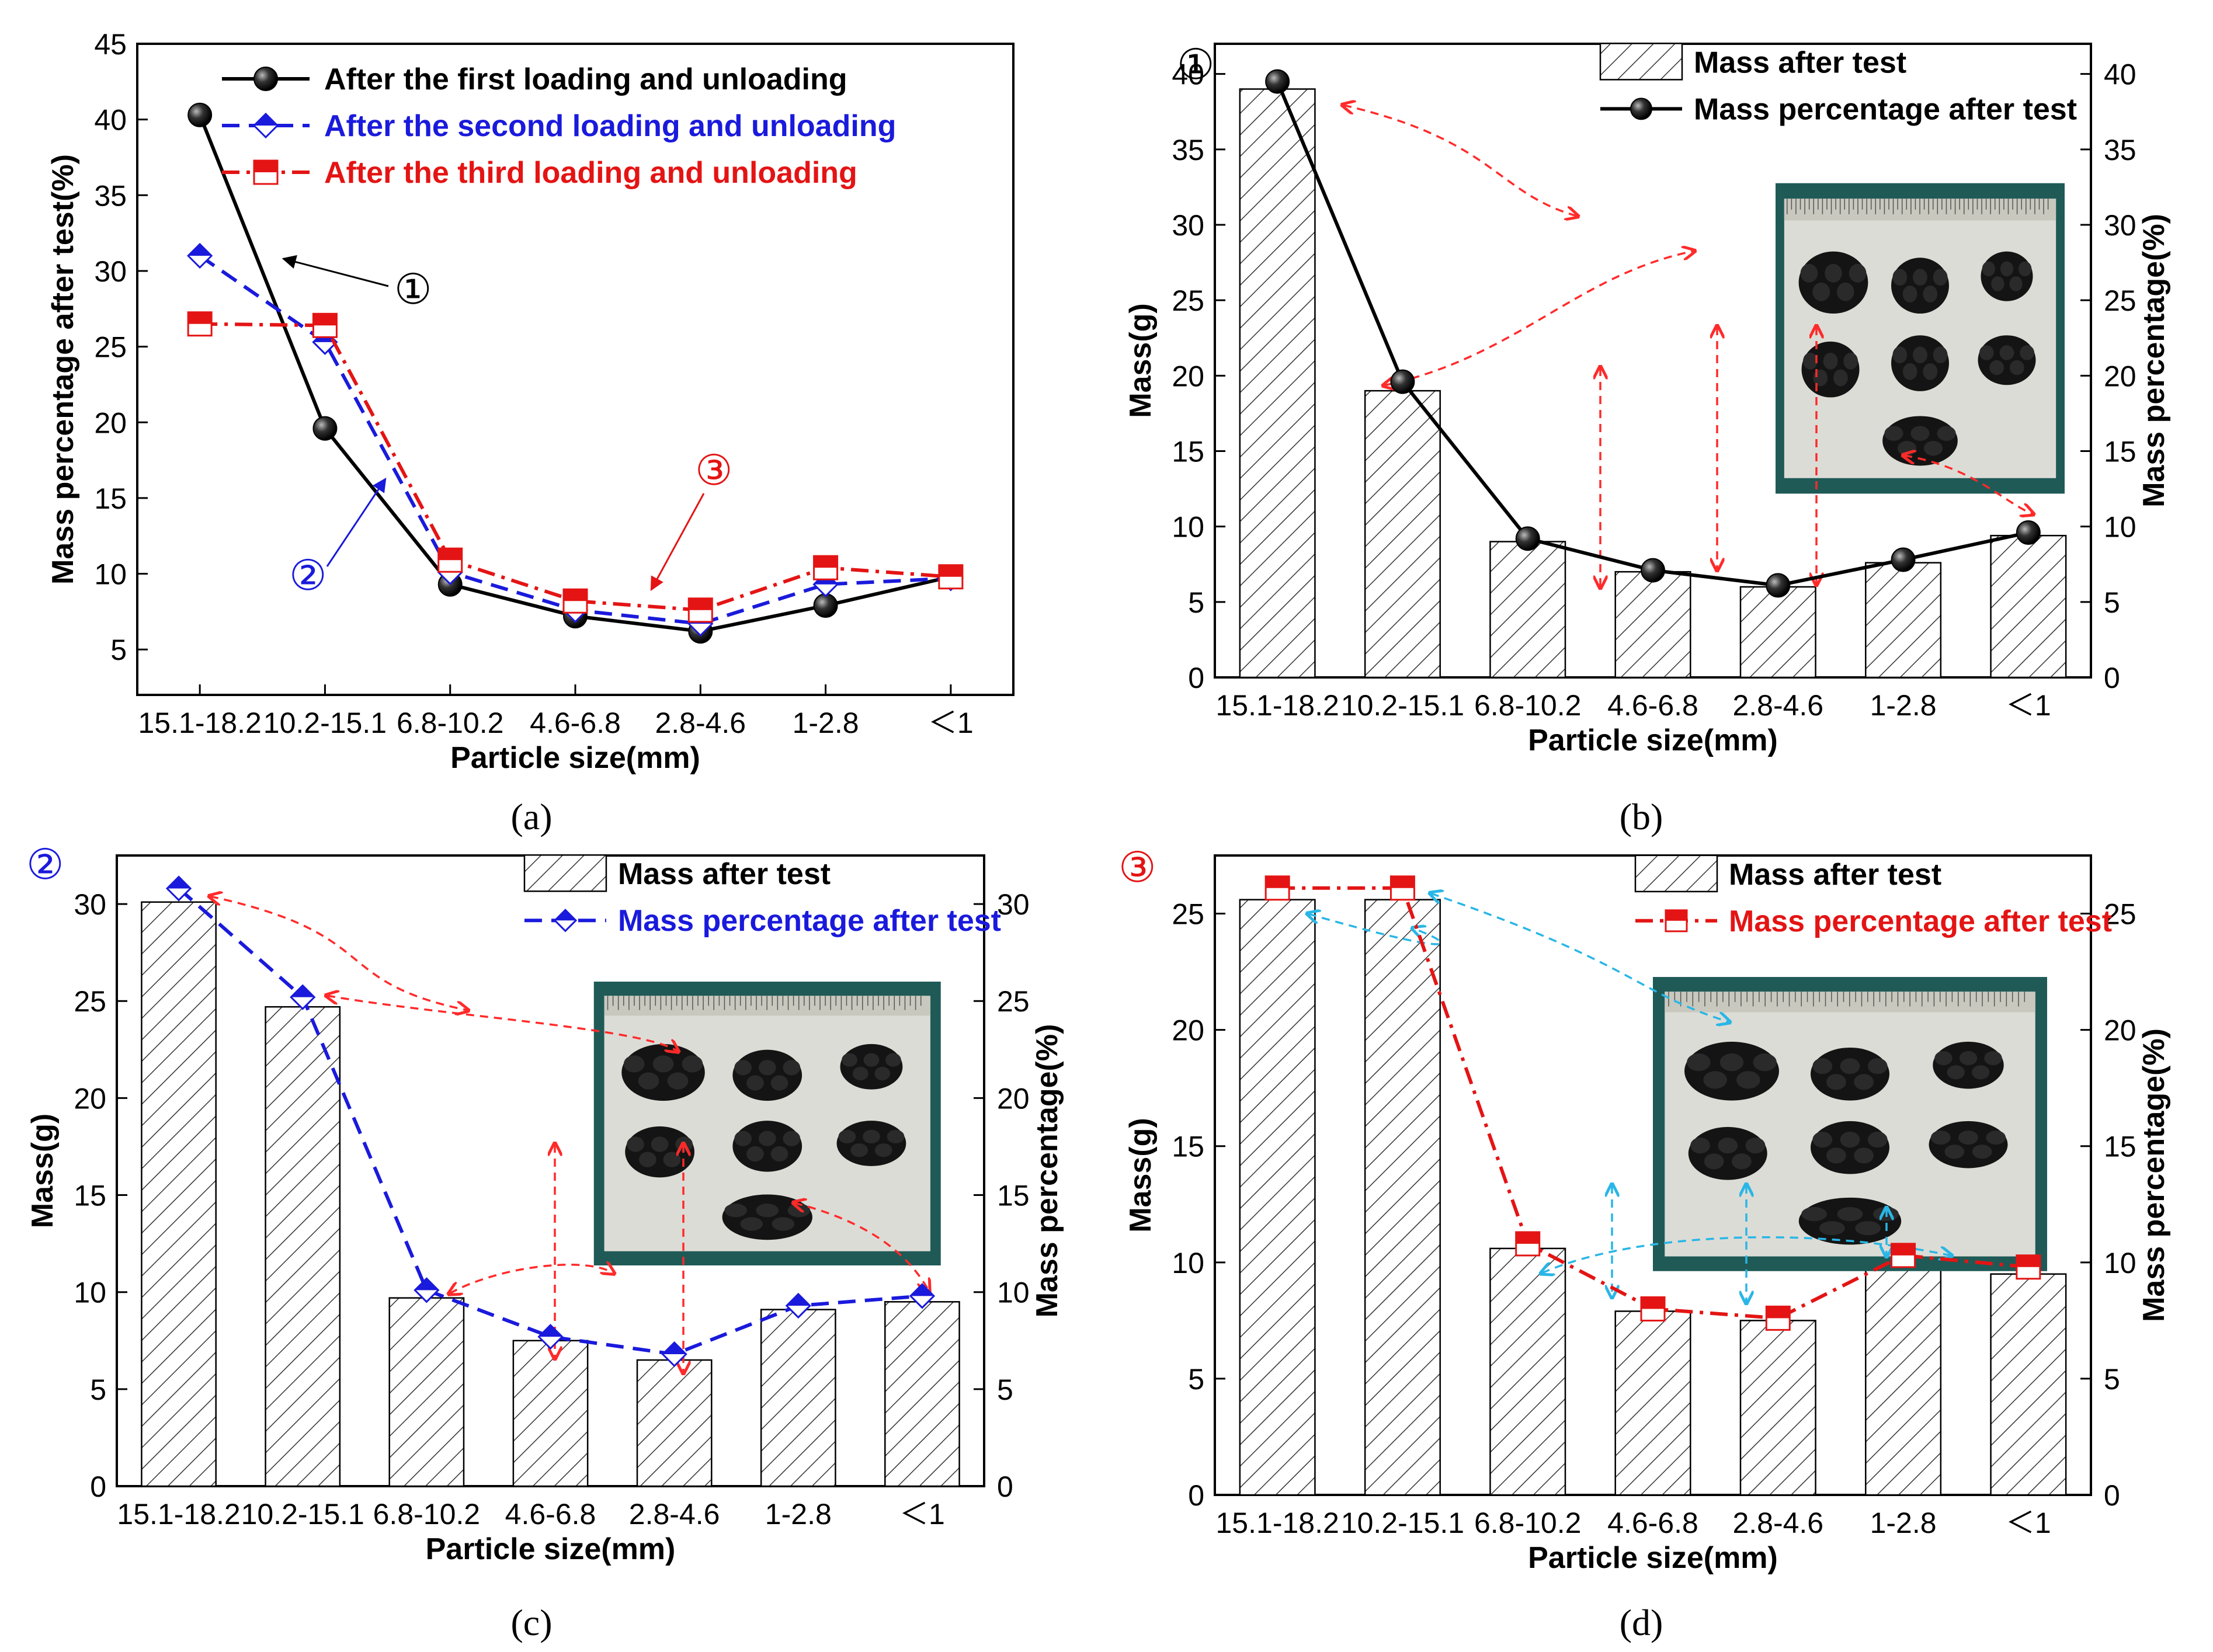  I want to click on y-right-tick-label: 40, so click(2120, 74).